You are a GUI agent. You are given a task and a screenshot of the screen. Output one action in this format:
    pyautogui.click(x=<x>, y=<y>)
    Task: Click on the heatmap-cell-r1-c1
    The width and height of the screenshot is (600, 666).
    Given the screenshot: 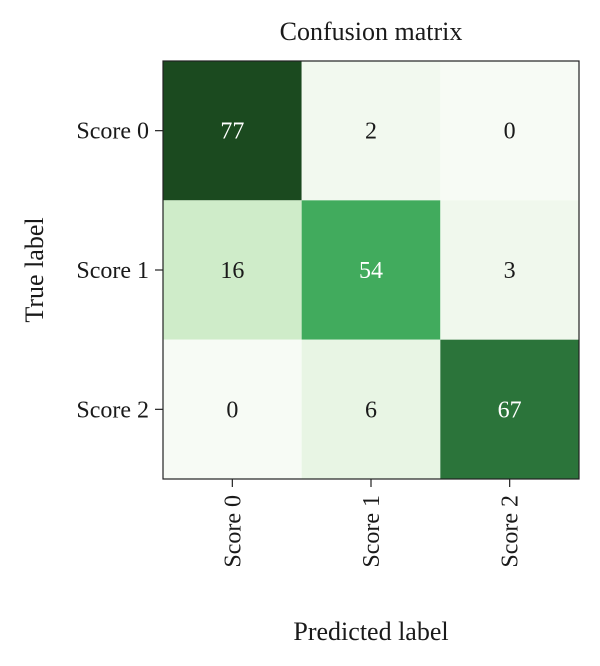 What is the action you would take?
    pyautogui.click(x=371, y=270)
    